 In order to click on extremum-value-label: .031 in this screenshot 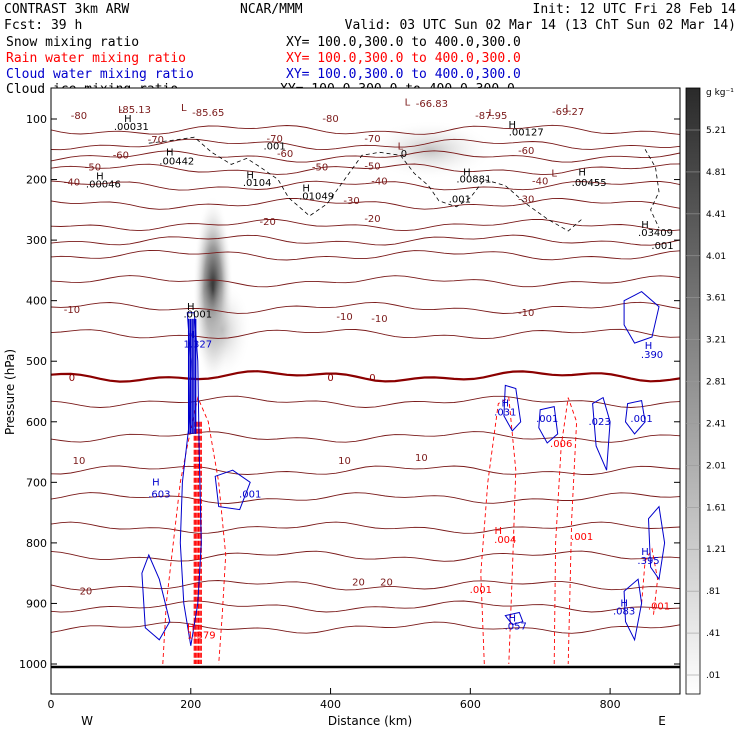, I will do `click(505, 413)`.